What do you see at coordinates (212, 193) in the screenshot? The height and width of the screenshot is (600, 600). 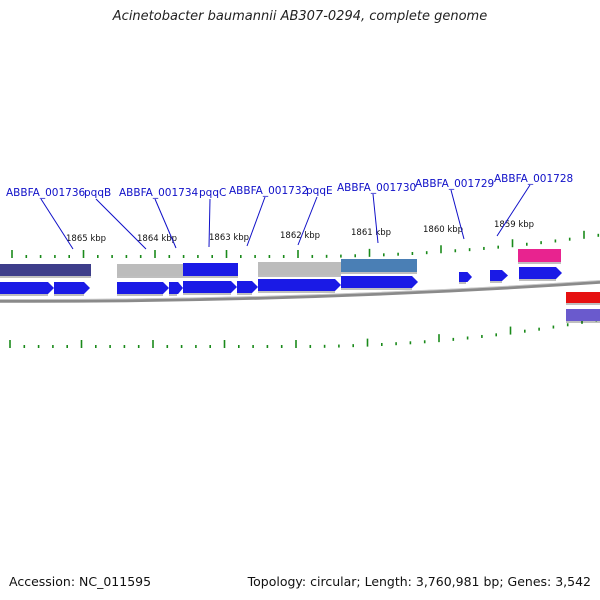 I see `gene-label-pqqc: pqqC` at bounding box center [212, 193].